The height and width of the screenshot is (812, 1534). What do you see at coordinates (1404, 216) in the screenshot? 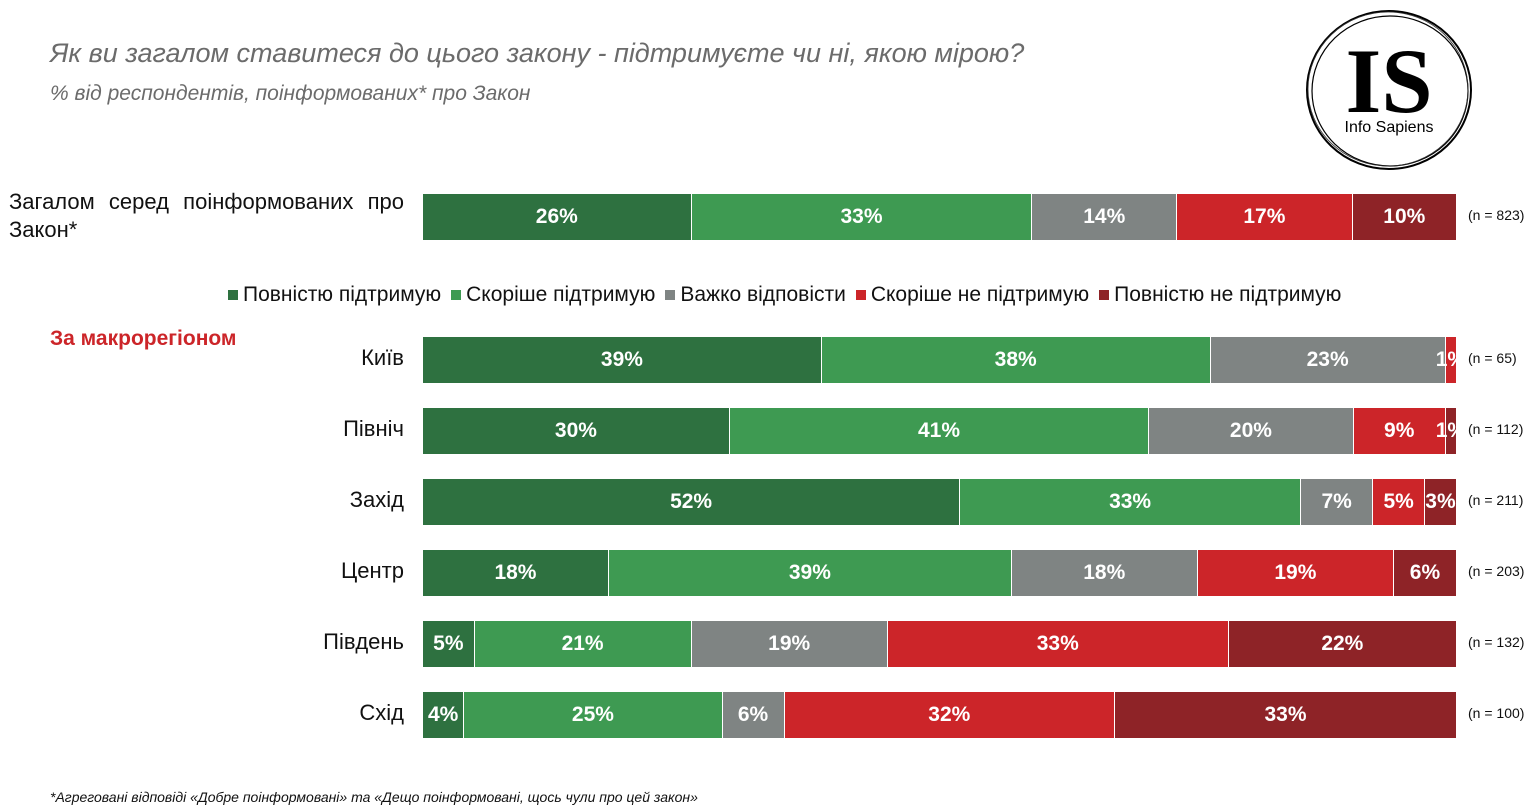
I see `data-label: 10%` at bounding box center [1404, 216].